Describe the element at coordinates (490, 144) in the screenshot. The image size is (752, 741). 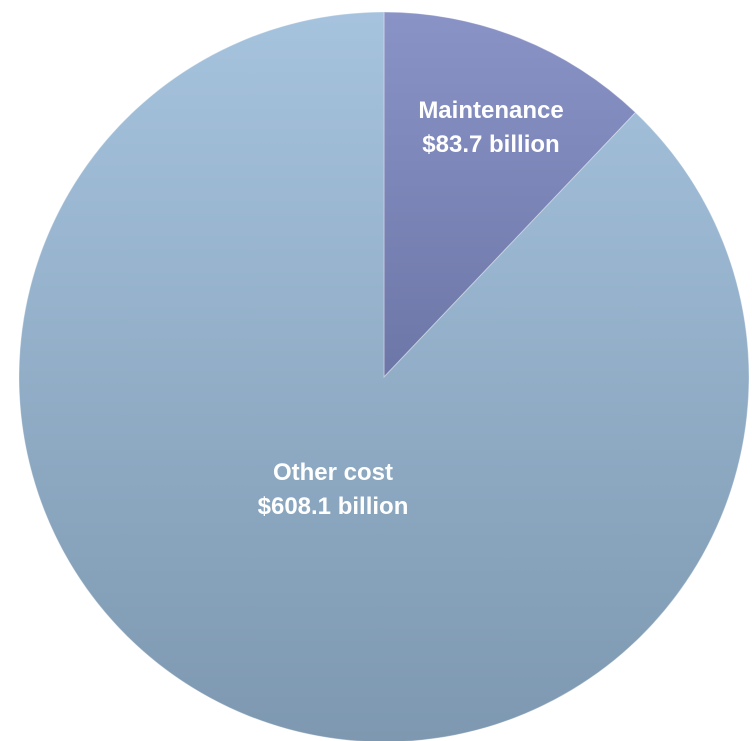
I see `slice-value-maintenance: $83.7 billion` at that location.